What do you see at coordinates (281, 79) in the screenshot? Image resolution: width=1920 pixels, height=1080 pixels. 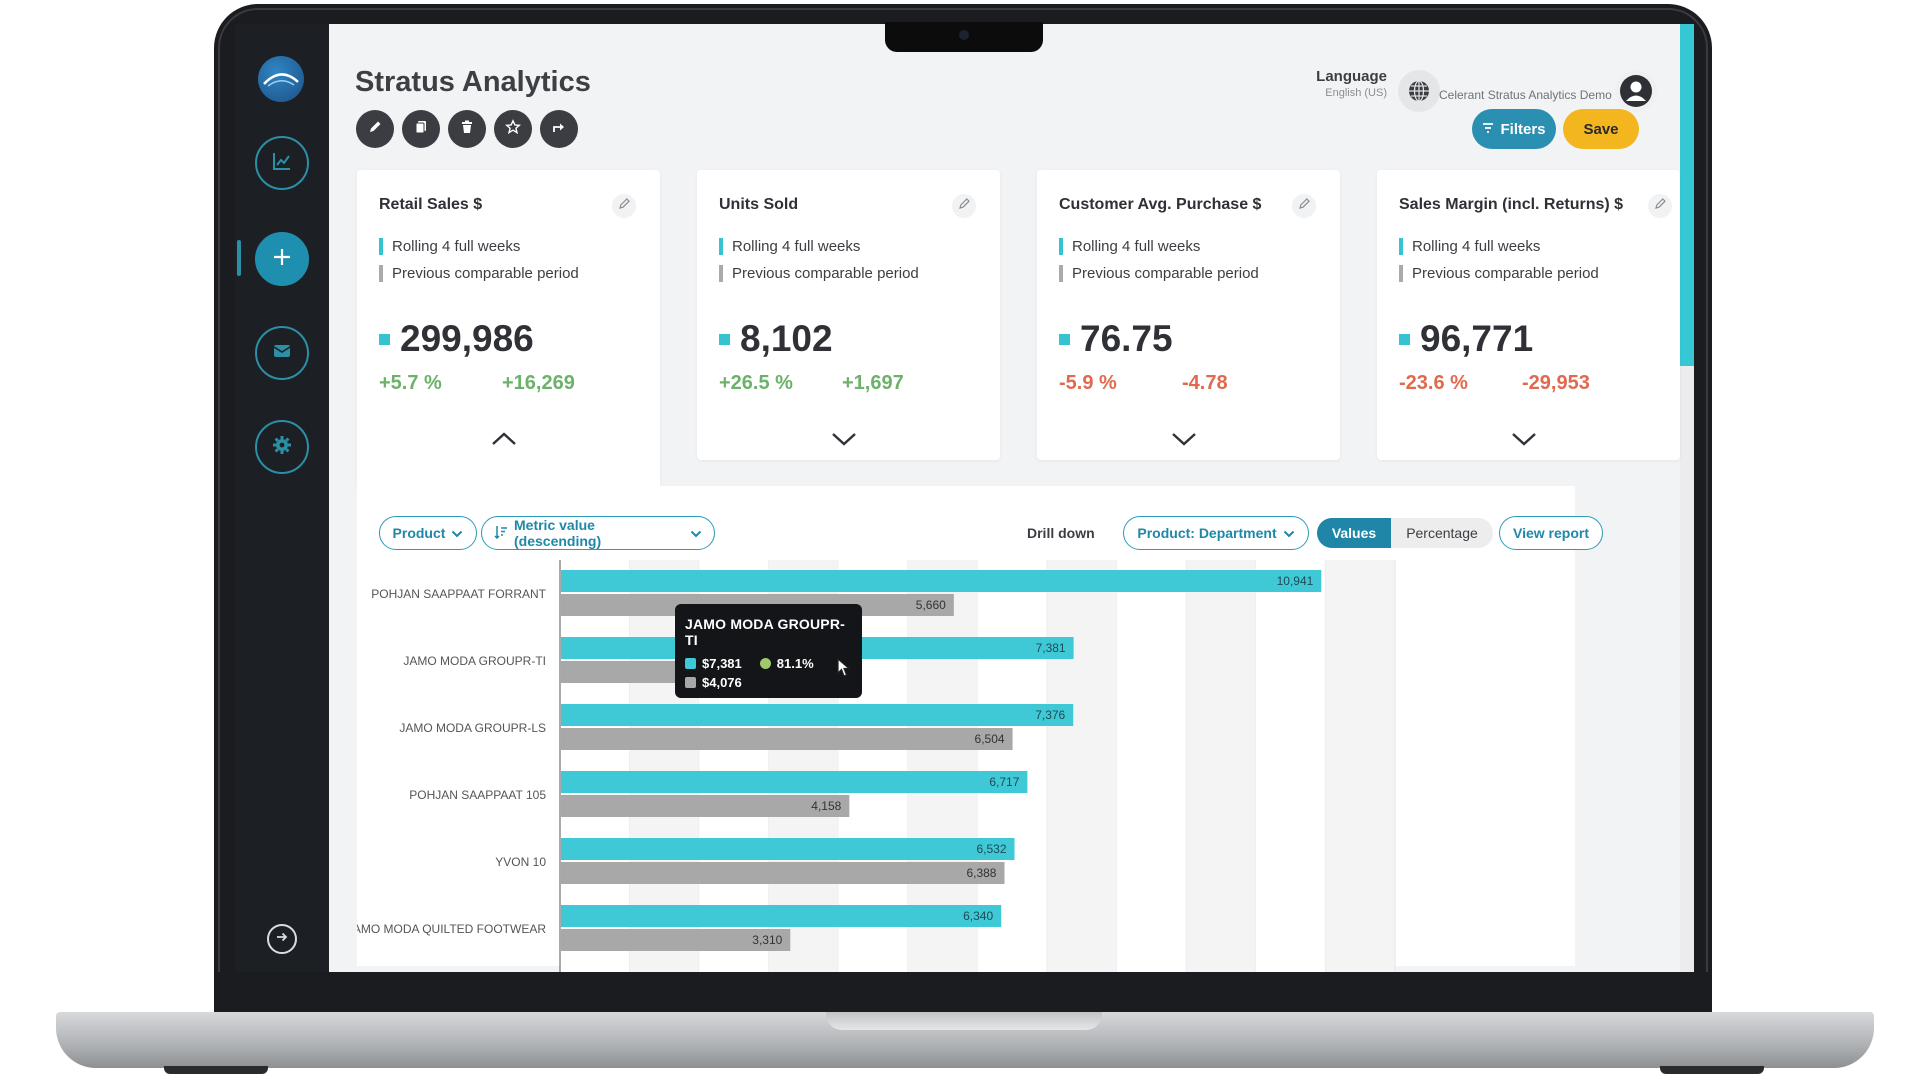 I see `logo-icon` at bounding box center [281, 79].